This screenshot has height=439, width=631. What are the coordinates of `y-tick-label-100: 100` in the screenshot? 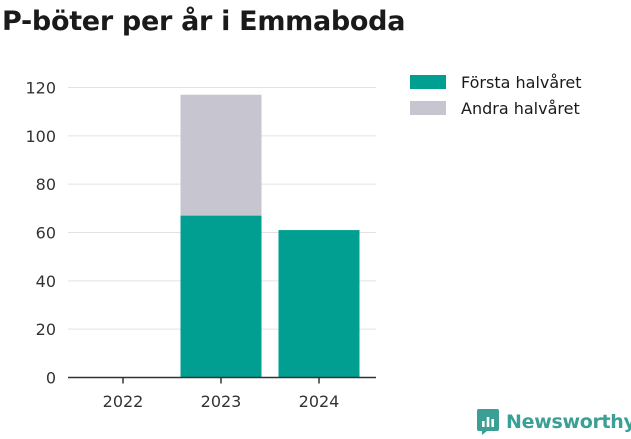 It's located at (40, 136).